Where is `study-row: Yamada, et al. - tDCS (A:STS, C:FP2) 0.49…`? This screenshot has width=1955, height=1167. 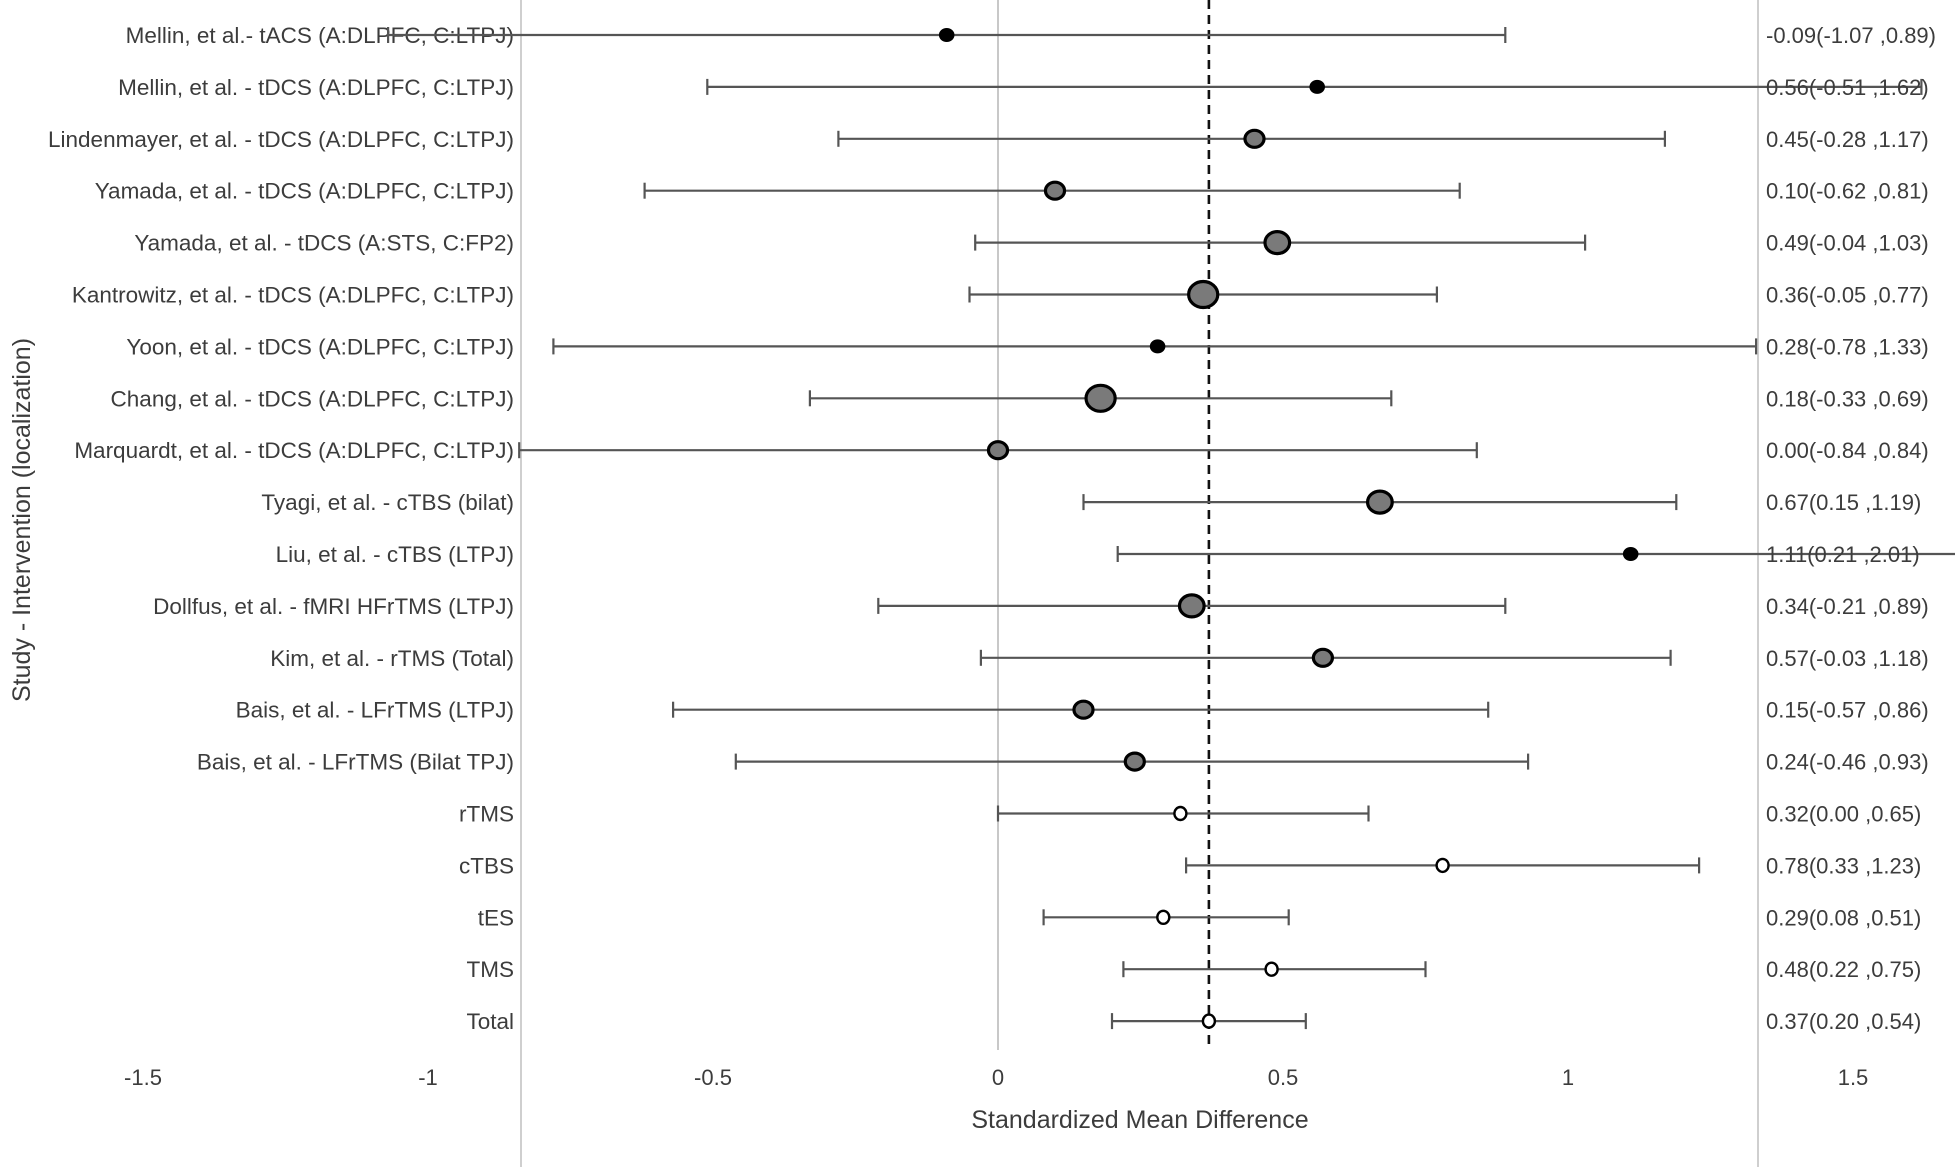 study-row: Yamada, et al. - tDCS (A:STS, C:FP2) 0.49… is located at coordinates (1031, 243).